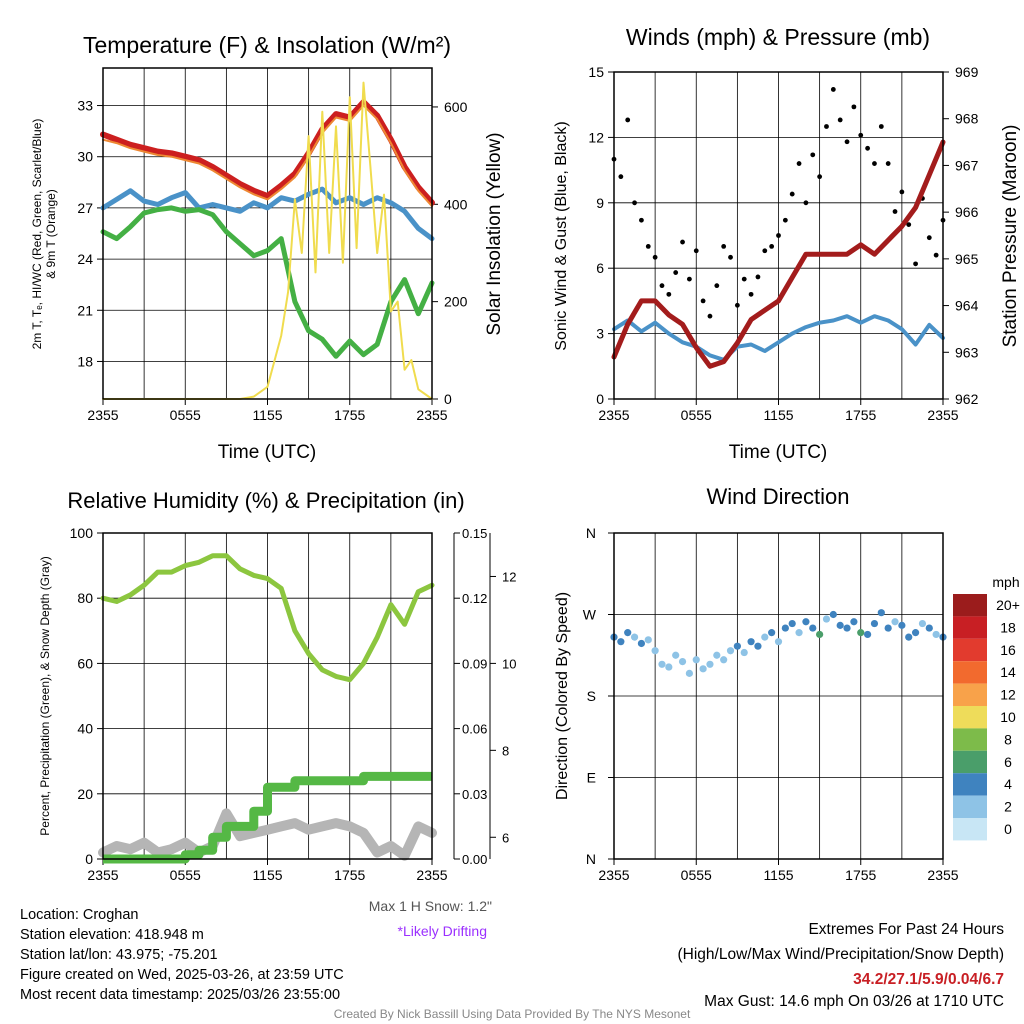  What do you see at coordinates (600, 334) in the screenshot?
I see `wind-ytick-label: 3` at bounding box center [600, 334].